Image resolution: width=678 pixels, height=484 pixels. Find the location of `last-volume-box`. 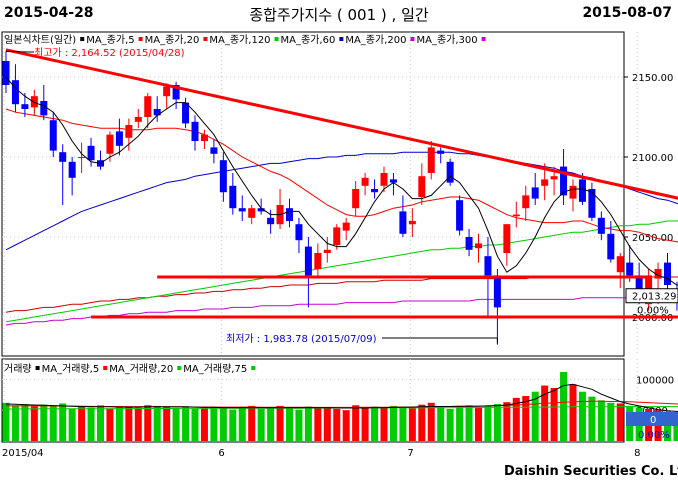

last-volume-box is located at coordinates (652, 419).